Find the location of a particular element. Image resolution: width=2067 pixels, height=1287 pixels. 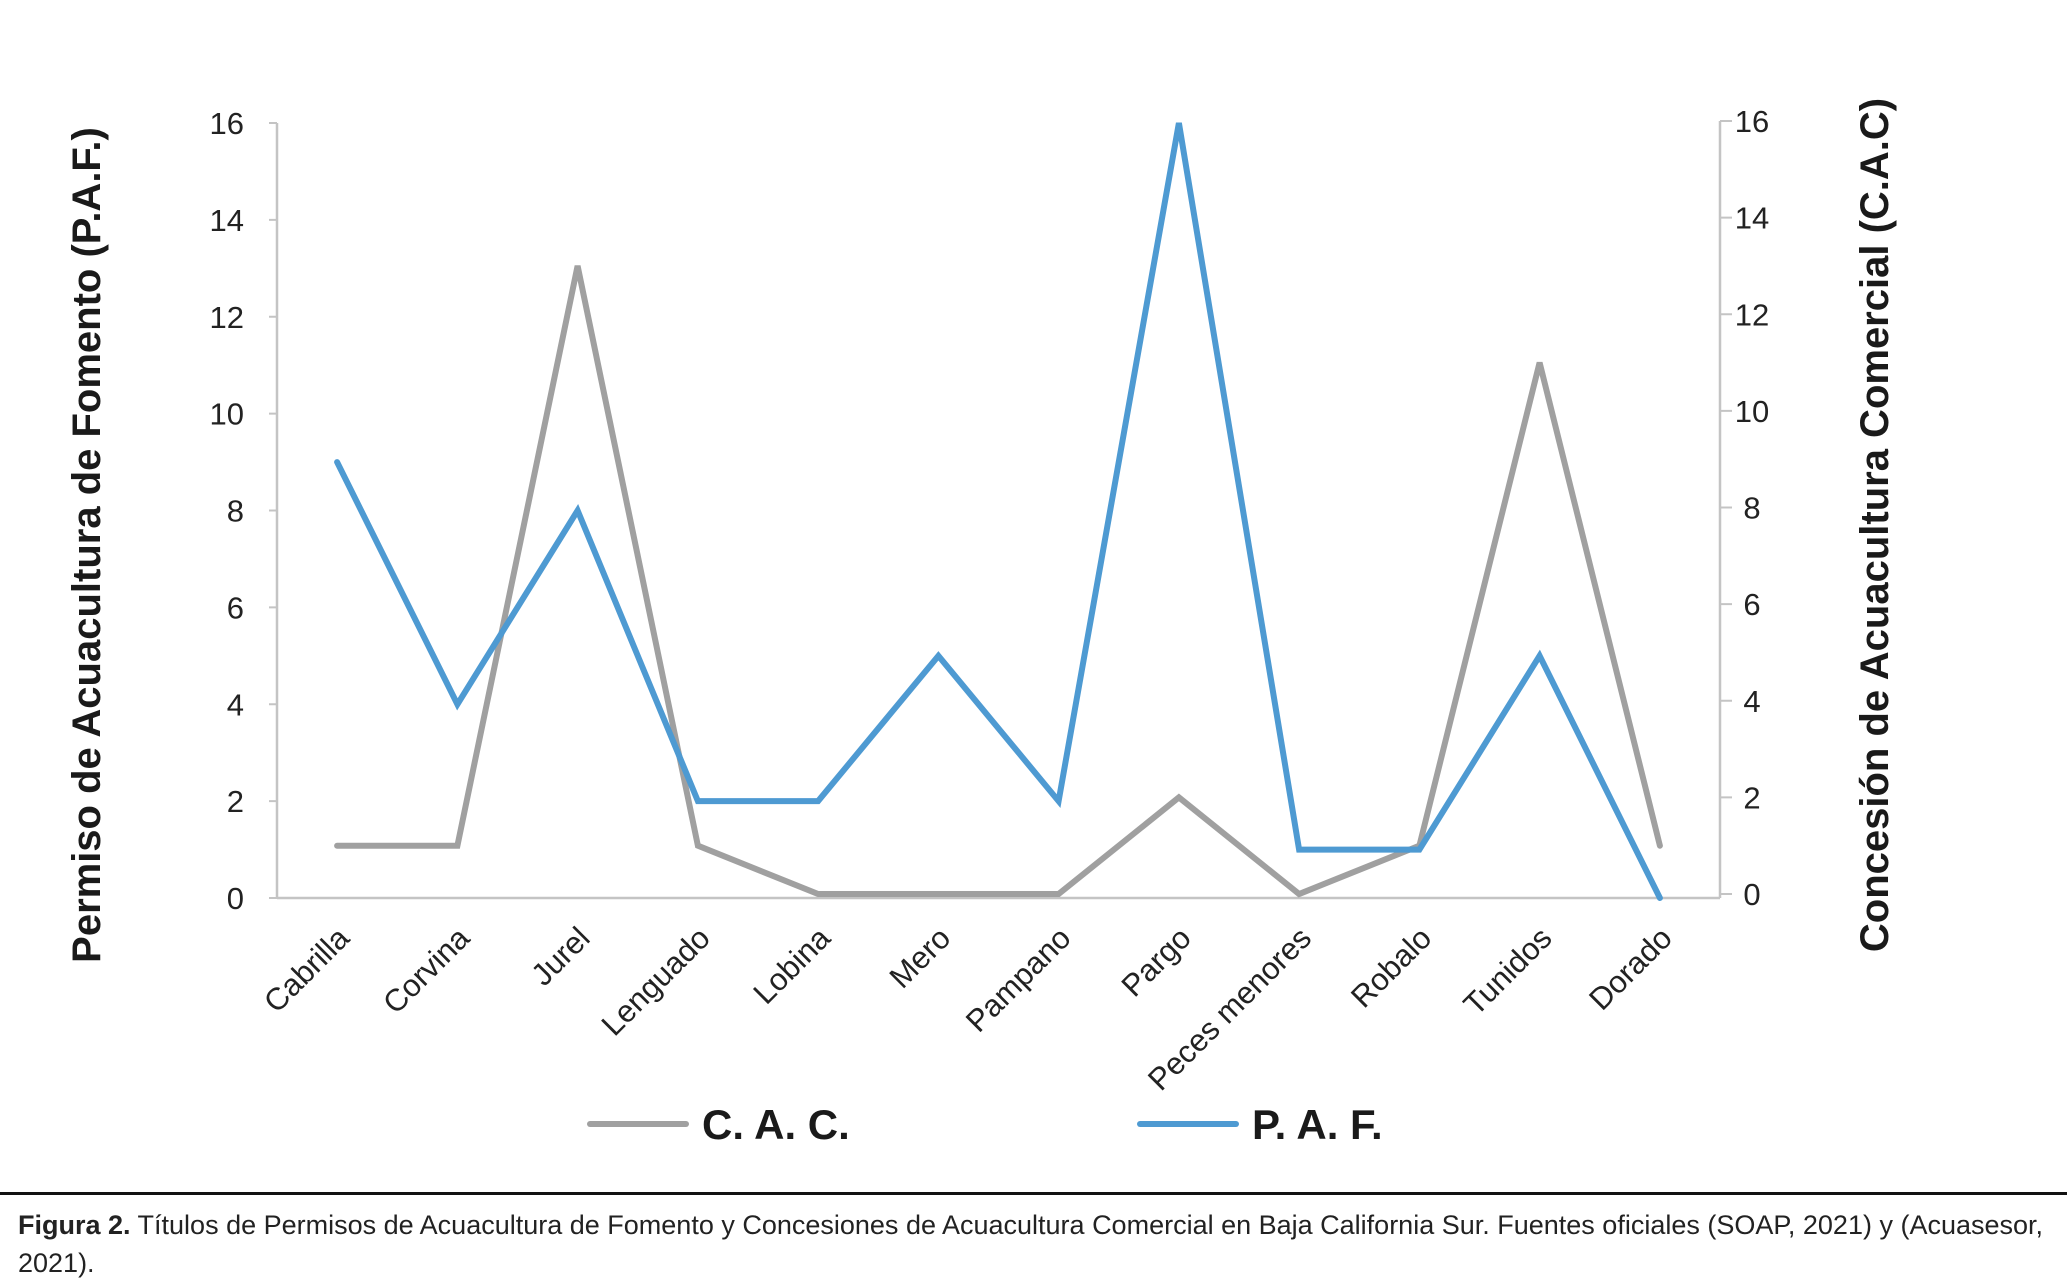

legend-label-paf: P. A. F. is located at coordinates (1317, 1124).